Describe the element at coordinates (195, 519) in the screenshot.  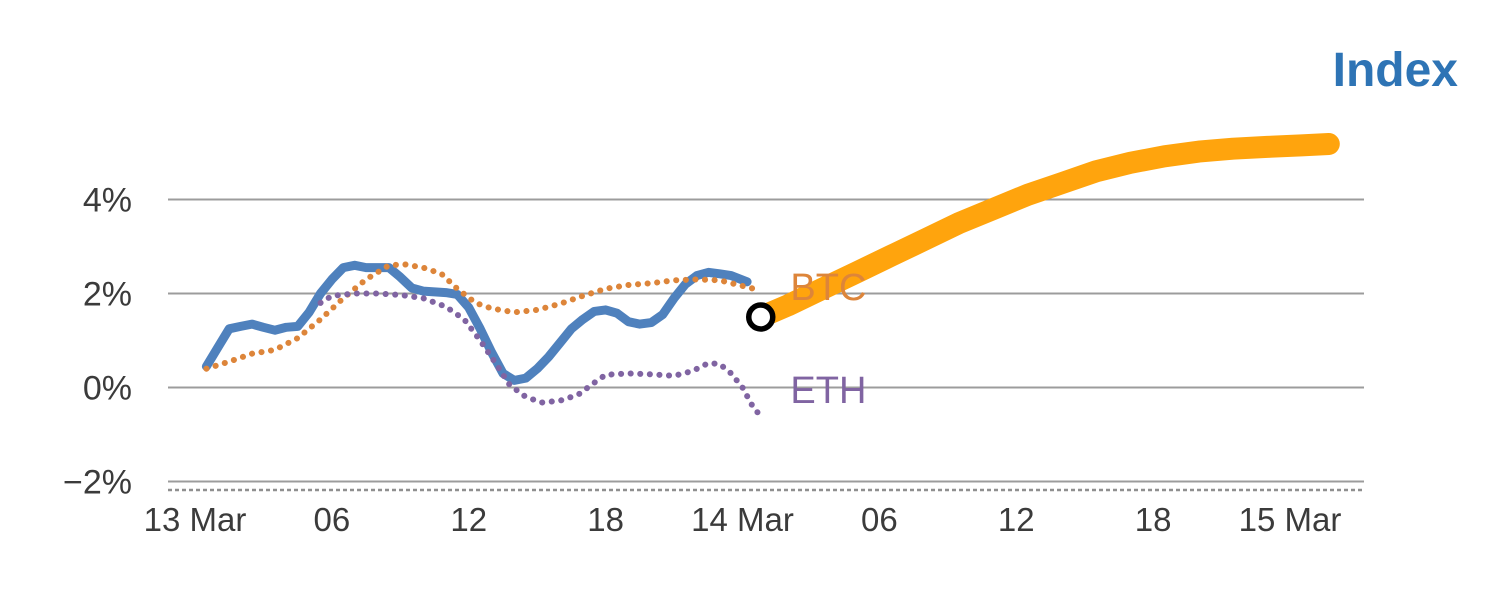
I see `x-tick-label: 13 Mar` at that location.